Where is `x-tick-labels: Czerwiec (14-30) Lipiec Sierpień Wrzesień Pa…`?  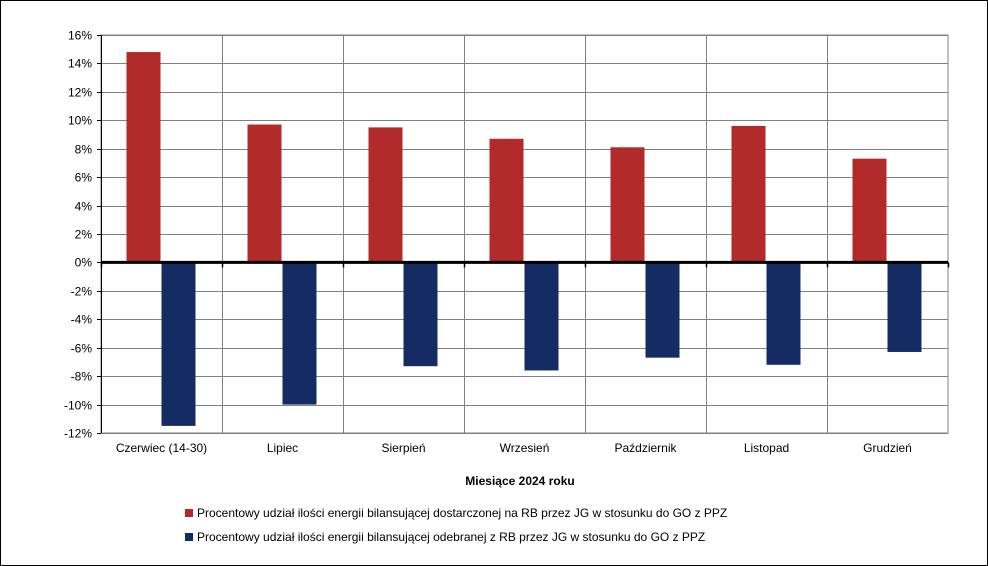
x-tick-labels: Czerwiec (14-30) Lipiec Sierpień Wrzesień Pa… is located at coordinates (514, 448).